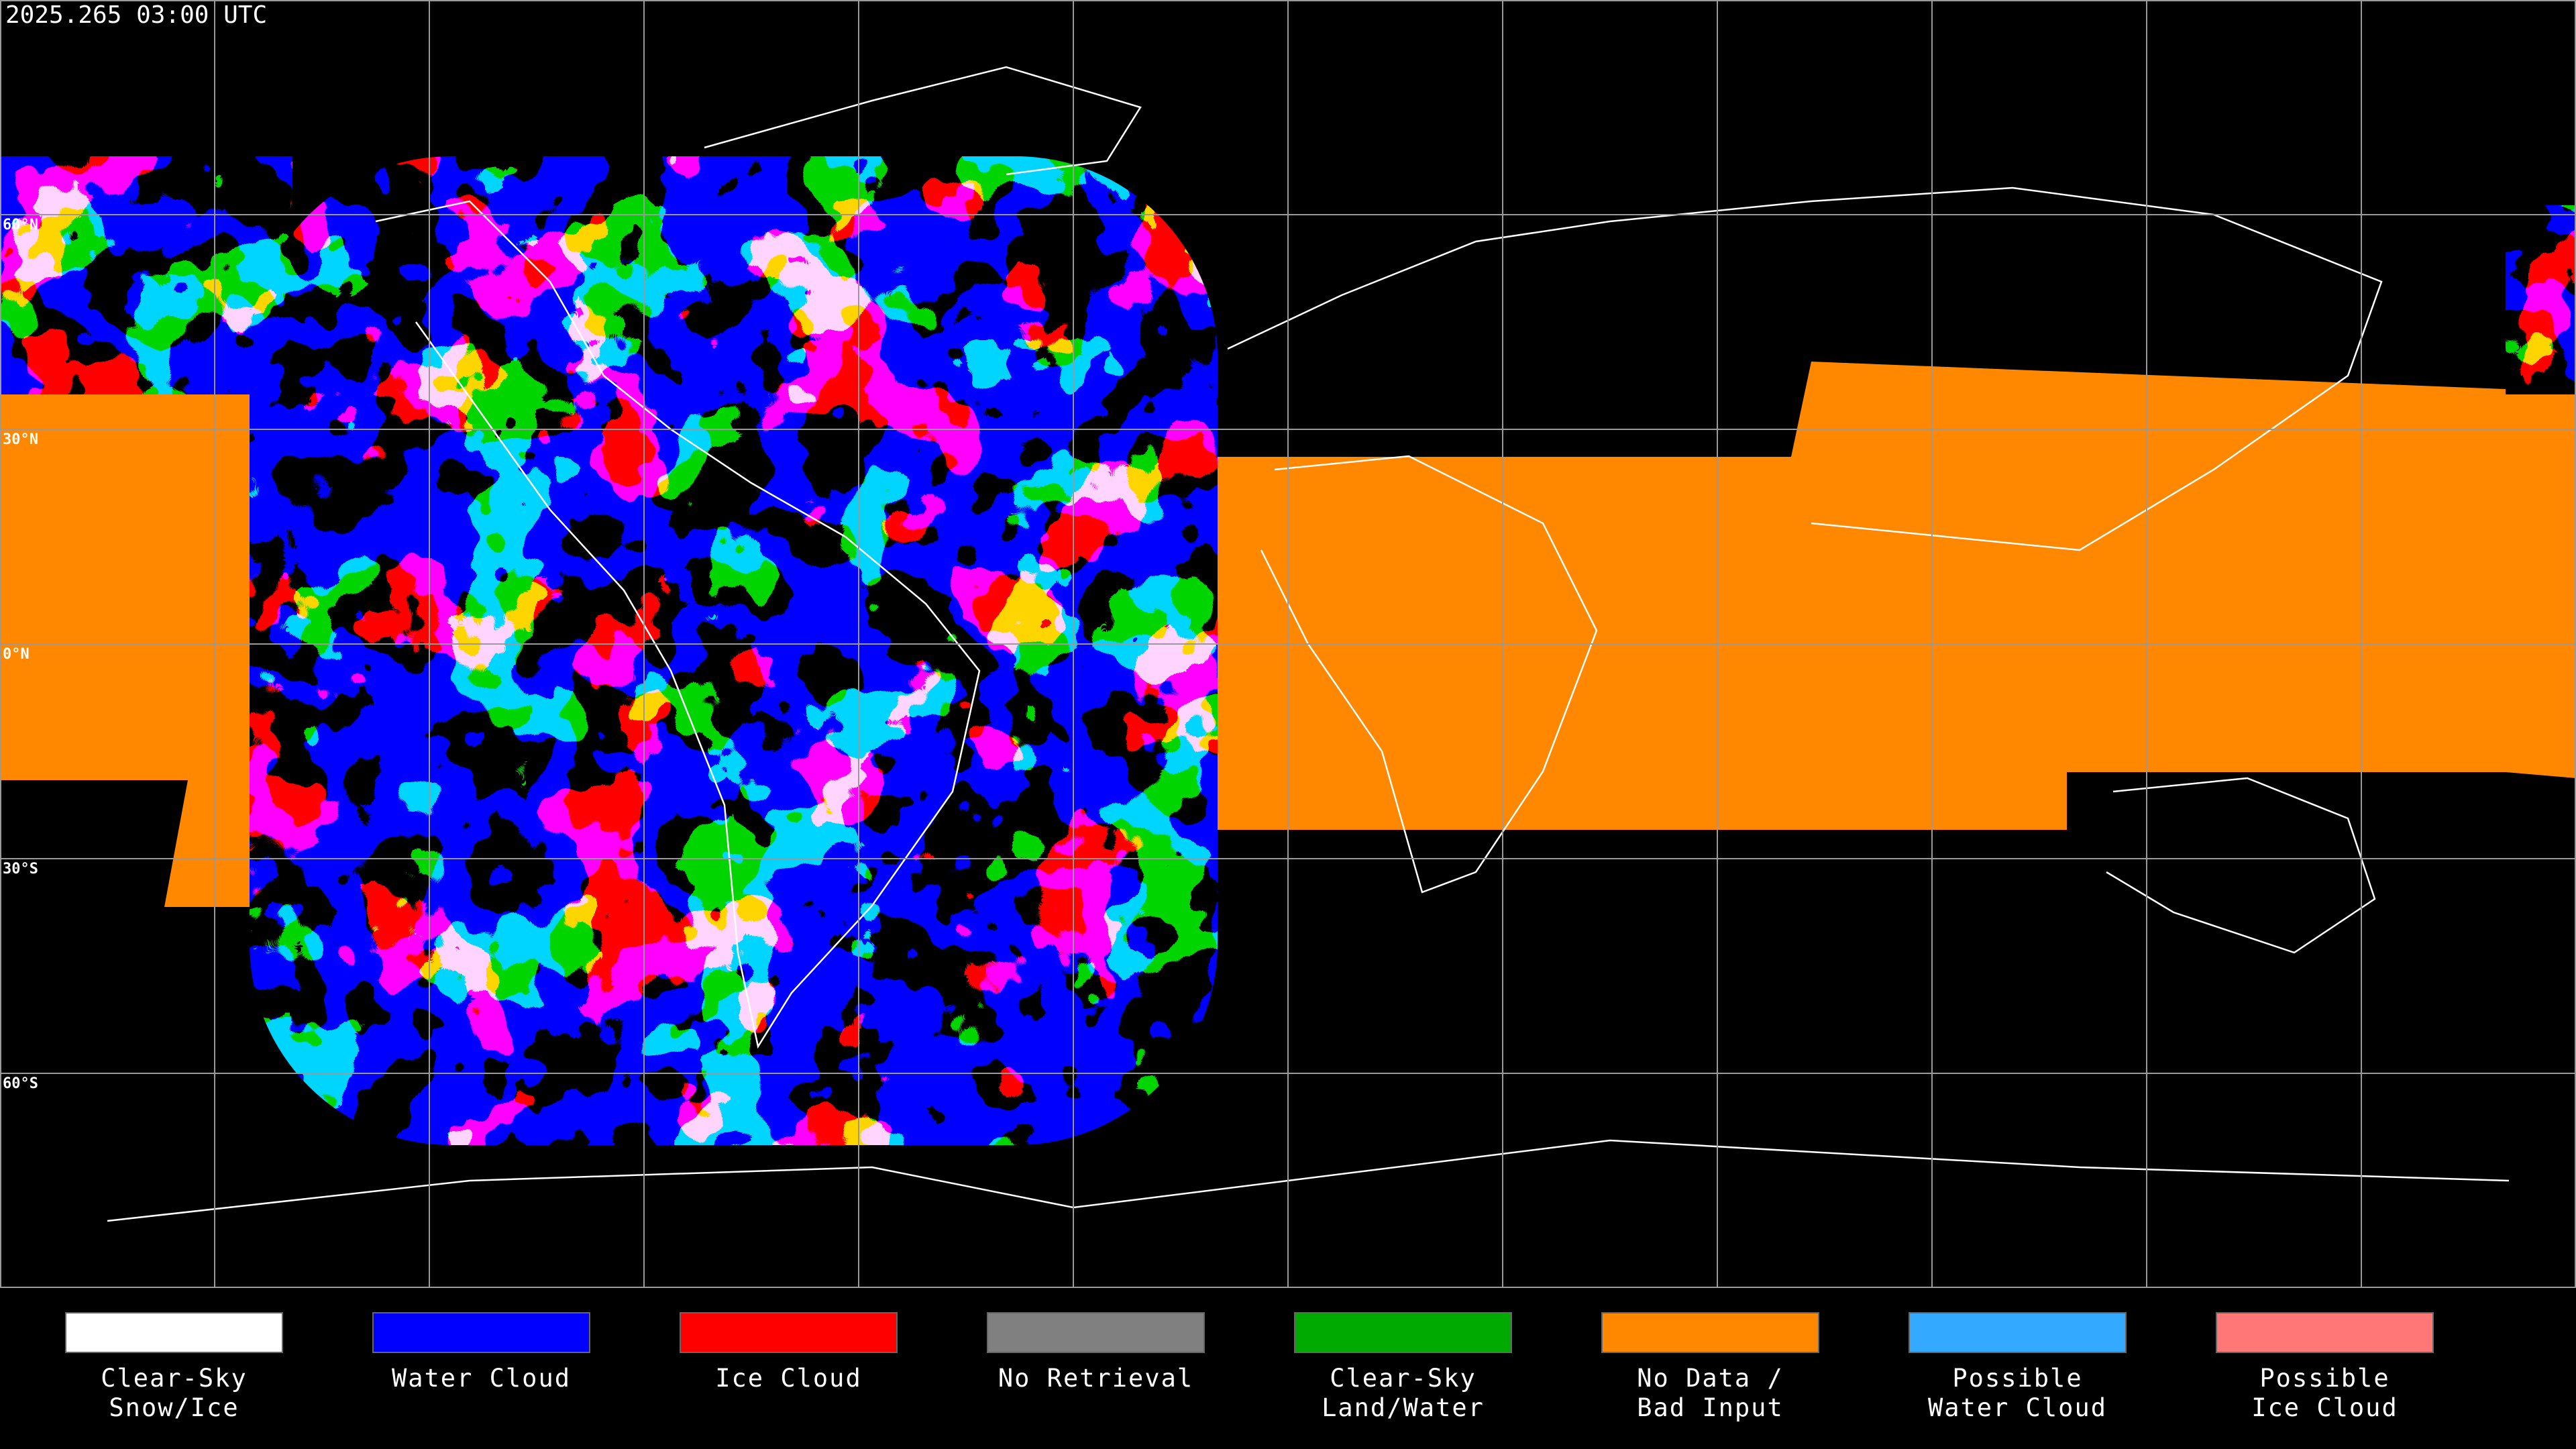  What do you see at coordinates (20, 869) in the screenshot?
I see `latitude-label: 30°S` at bounding box center [20, 869].